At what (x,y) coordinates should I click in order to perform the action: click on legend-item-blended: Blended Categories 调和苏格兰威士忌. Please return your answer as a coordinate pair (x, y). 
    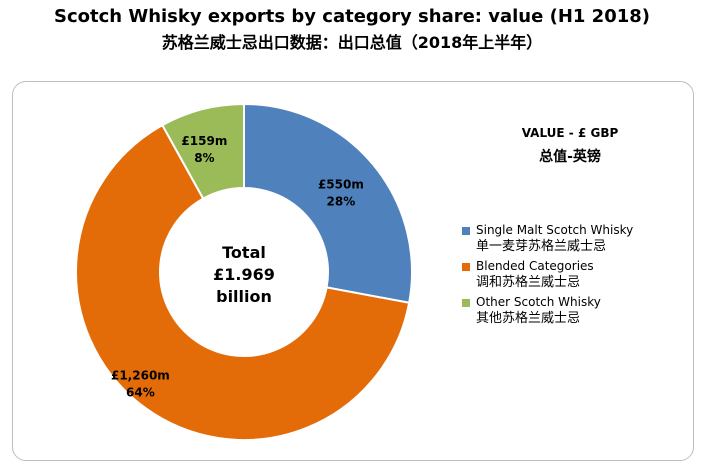
    Looking at the image, I should click on (577, 276).